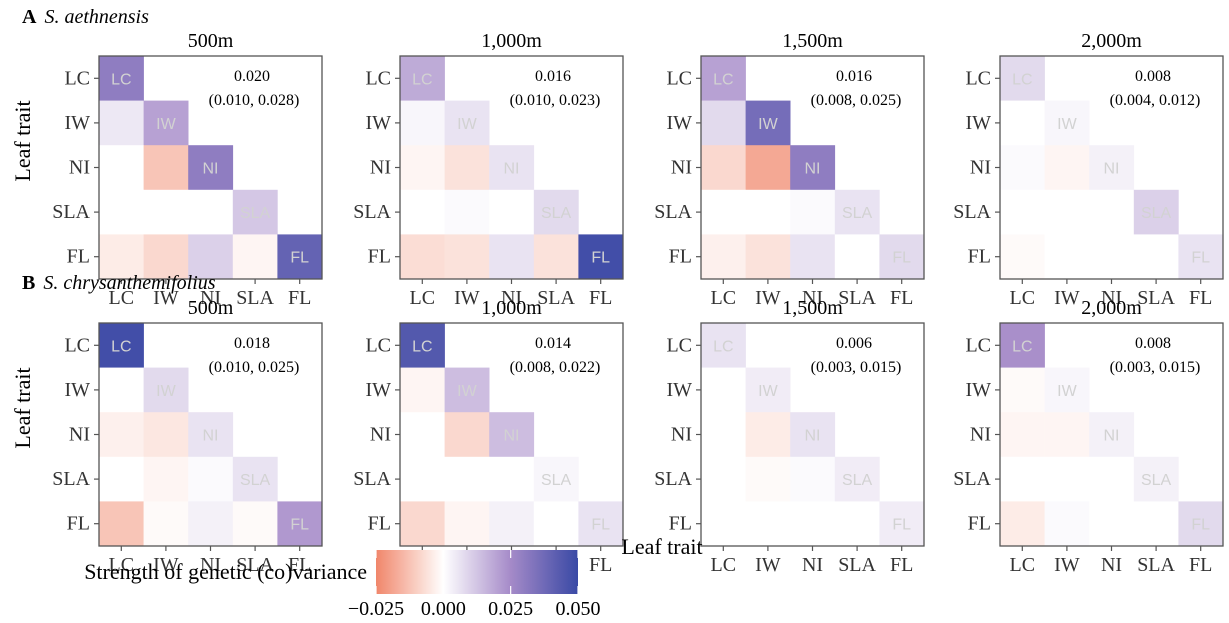 Image resolution: width=1229 pixels, height=623 pixels. I want to click on colorbar-tick-label: 0.000, so click(443, 609).